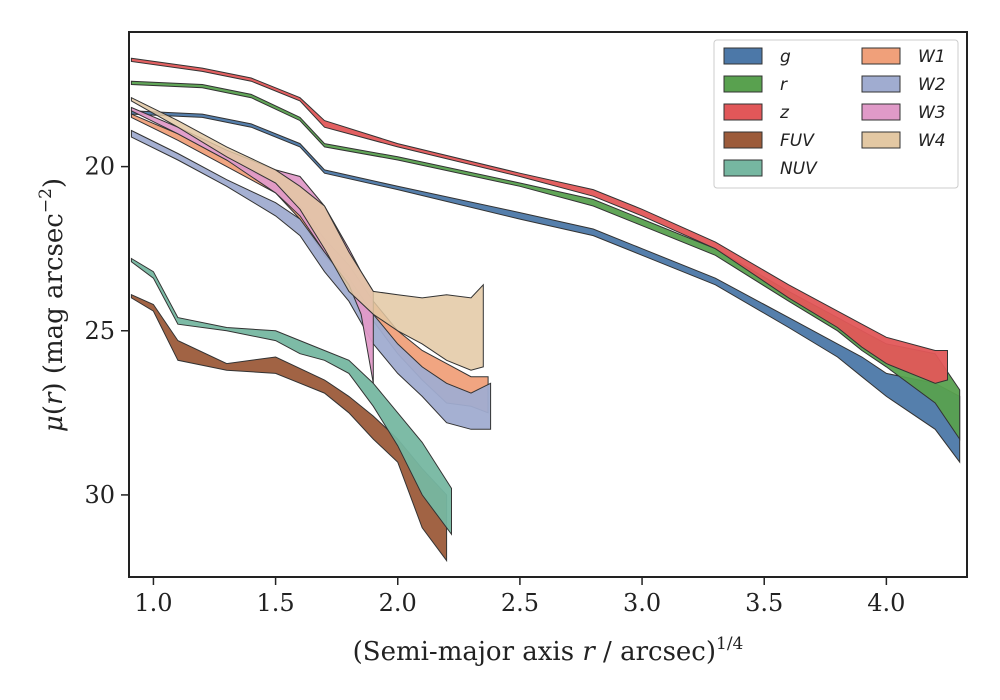 This screenshot has height=700, width=1000. I want to click on x-tick-label: 3.0, so click(642, 603).